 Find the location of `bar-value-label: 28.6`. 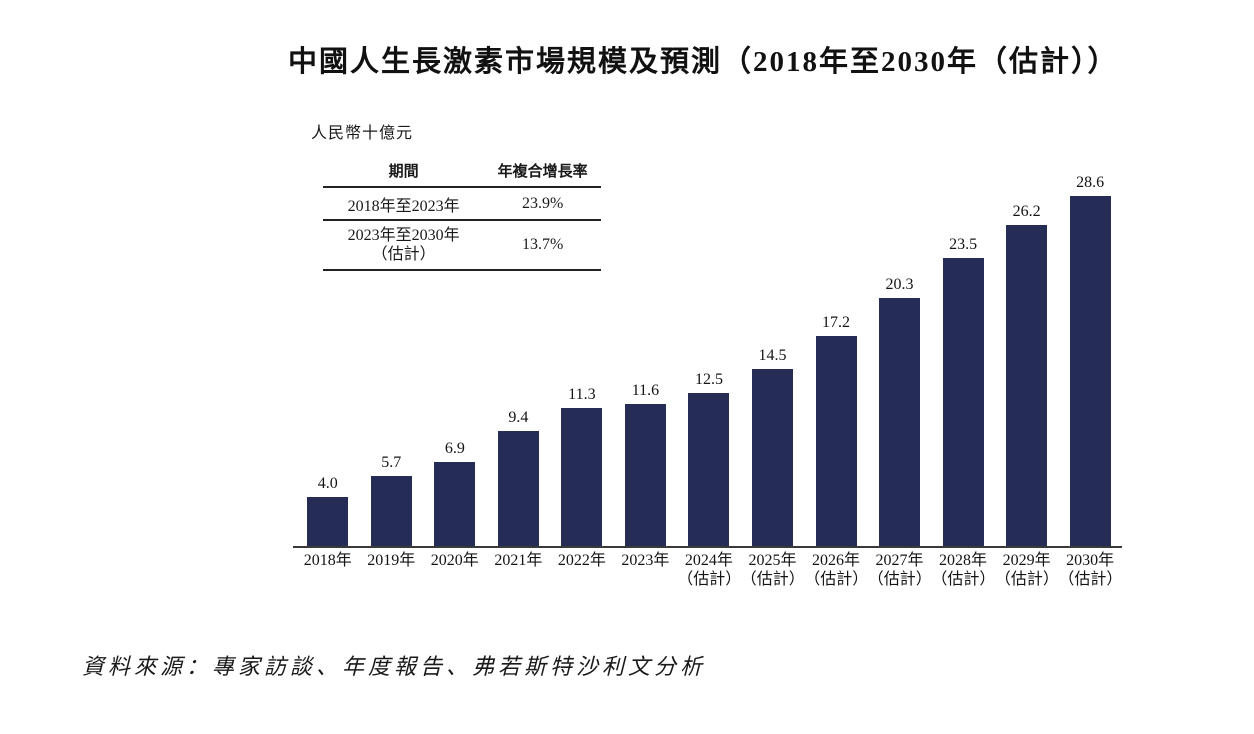

bar-value-label: 28.6 is located at coordinates (1090, 182).